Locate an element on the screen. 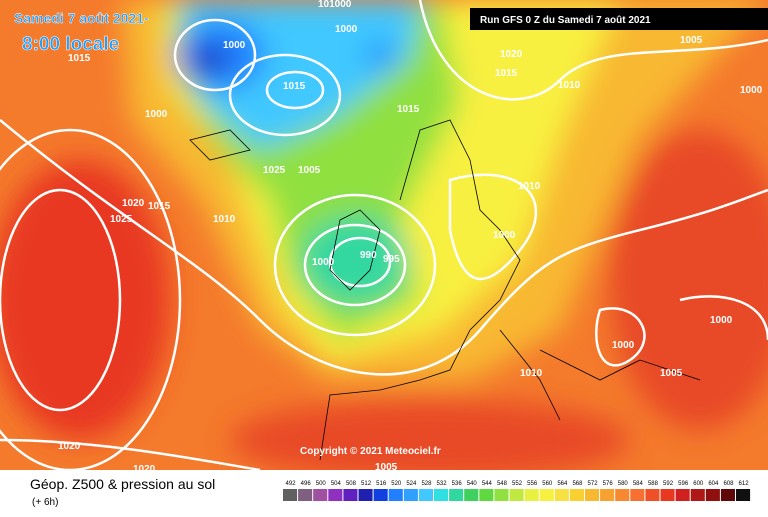 The width and height of the screenshot is (768, 517). scale-label: 536 is located at coordinates (457, 484).